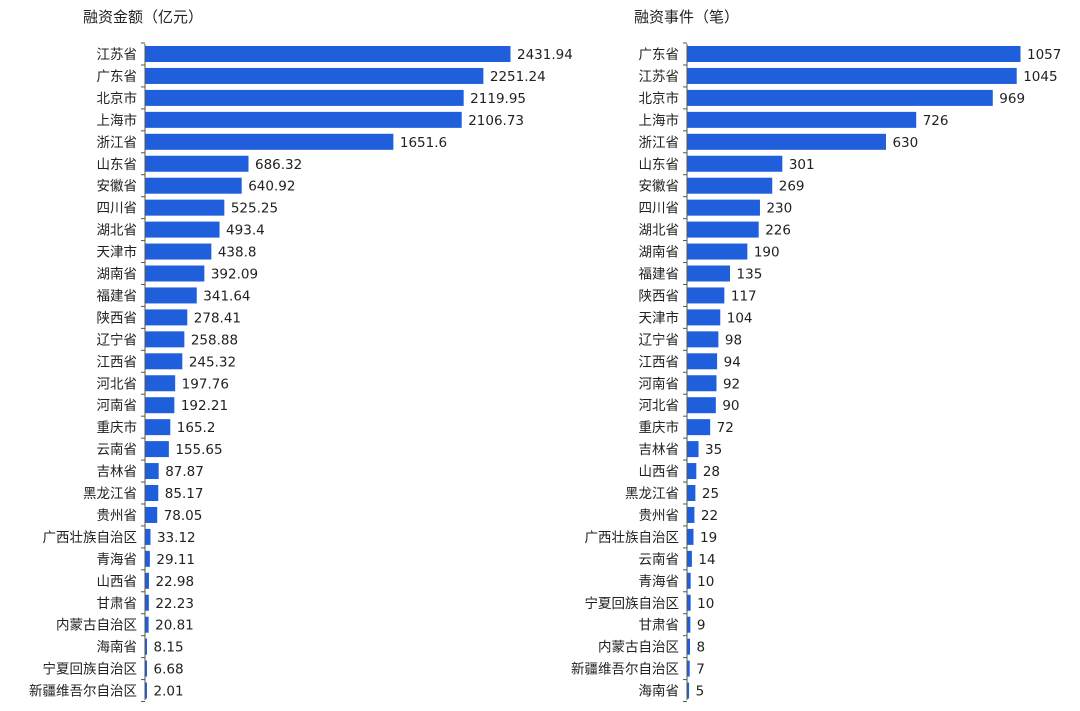  What do you see at coordinates (686, 17) in the screenshot?
I see `chart-title-financing-events: 融资事件（笔）` at bounding box center [686, 17].